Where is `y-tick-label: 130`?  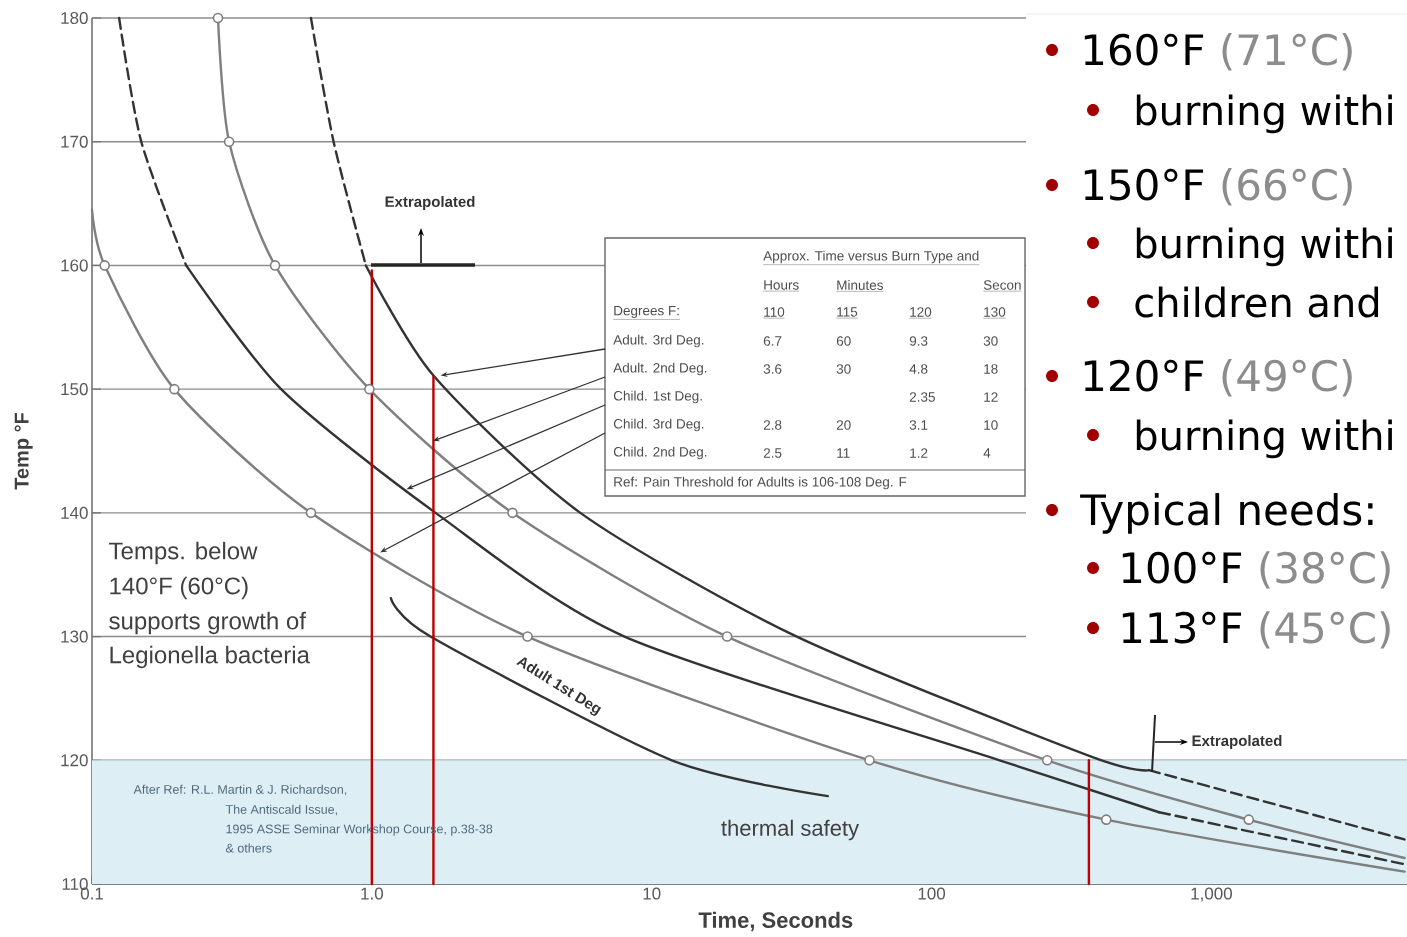
y-tick-label: 130 is located at coordinates (74, 636).